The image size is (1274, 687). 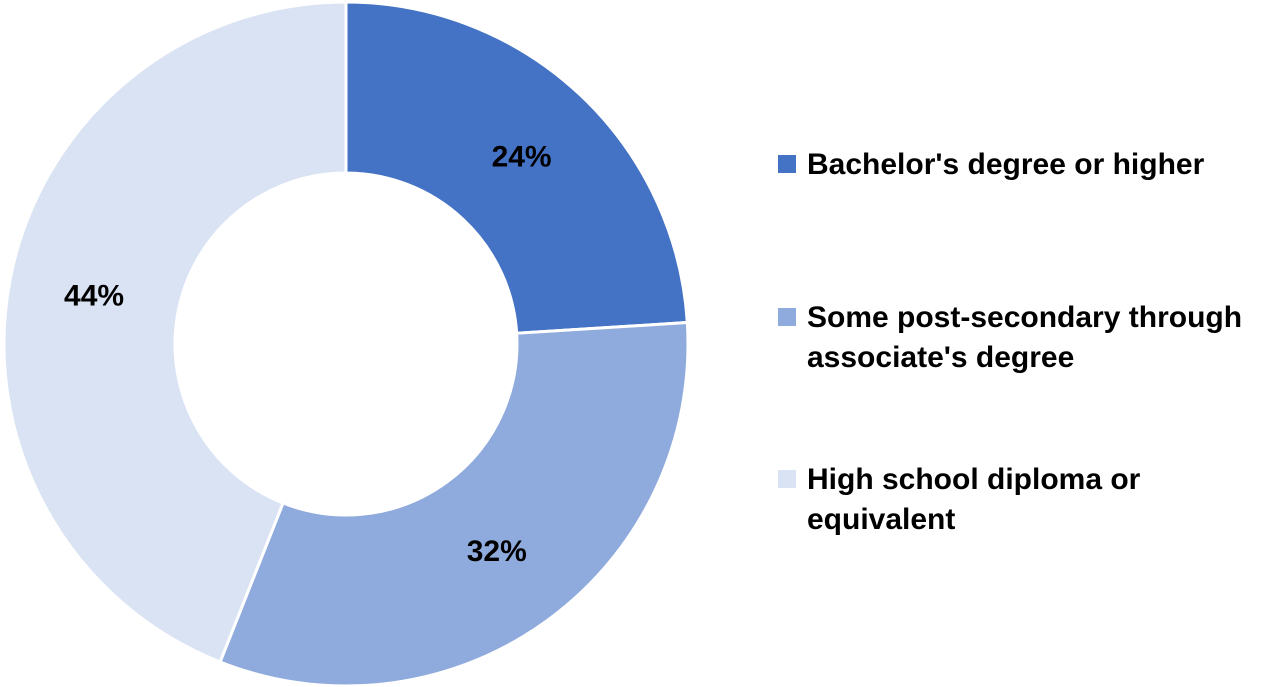 I want to click on legend-label-high-school-line-2: equivalent, so click(x=881, y=519).